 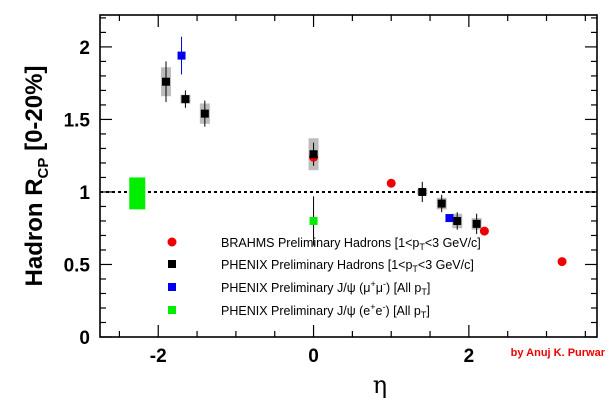 I want to click on legend-brahms-sub: T, so click(x=422, y=247).